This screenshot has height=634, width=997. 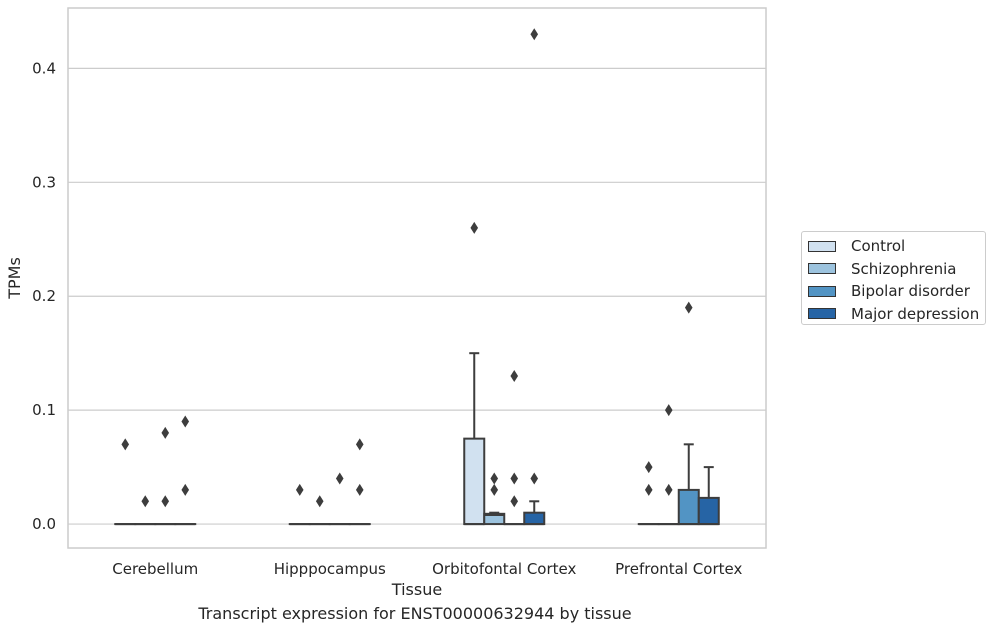 I want to click on legend-item: Major depression, so click(x=896, y=314).